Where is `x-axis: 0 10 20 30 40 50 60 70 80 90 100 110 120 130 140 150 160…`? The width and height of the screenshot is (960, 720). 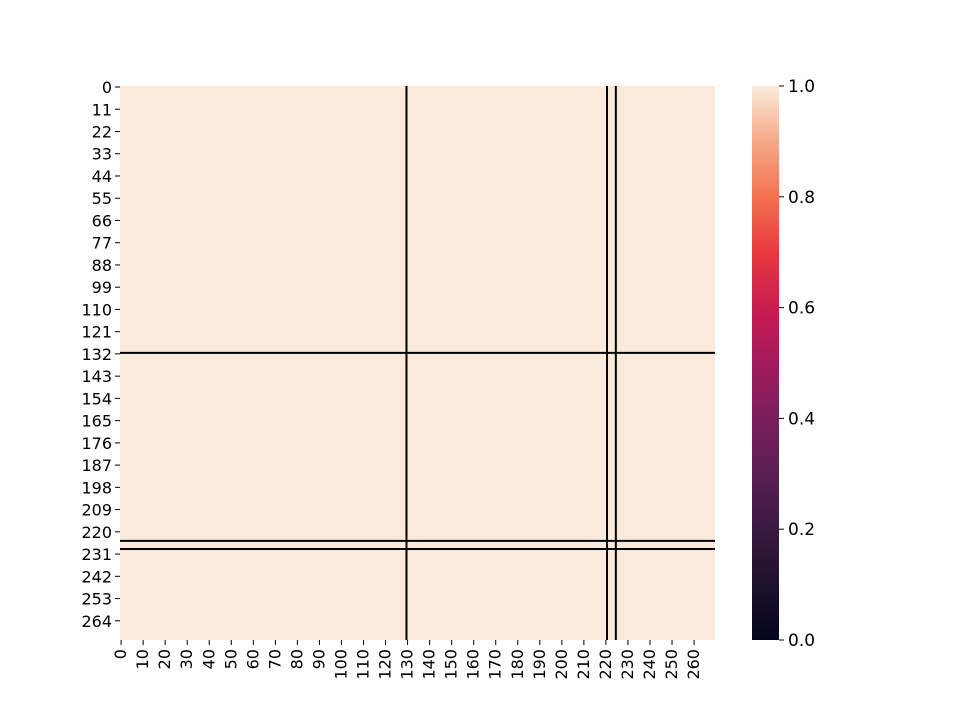
x-axis: 0 10 20 30 40 50 60 70 80 90 100 110 120 130 140 150 160… is located at coordinates (407, 660).